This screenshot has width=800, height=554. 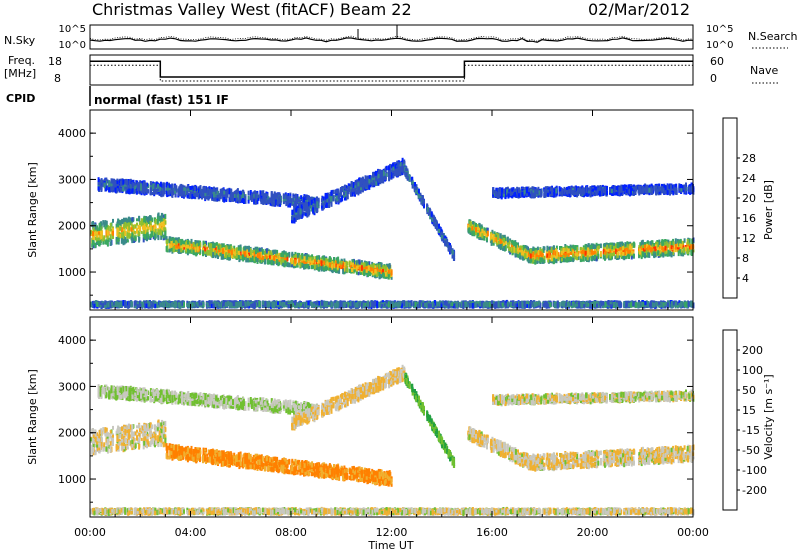 I want to click on noise-sky-line, so click(x=391, y=40).